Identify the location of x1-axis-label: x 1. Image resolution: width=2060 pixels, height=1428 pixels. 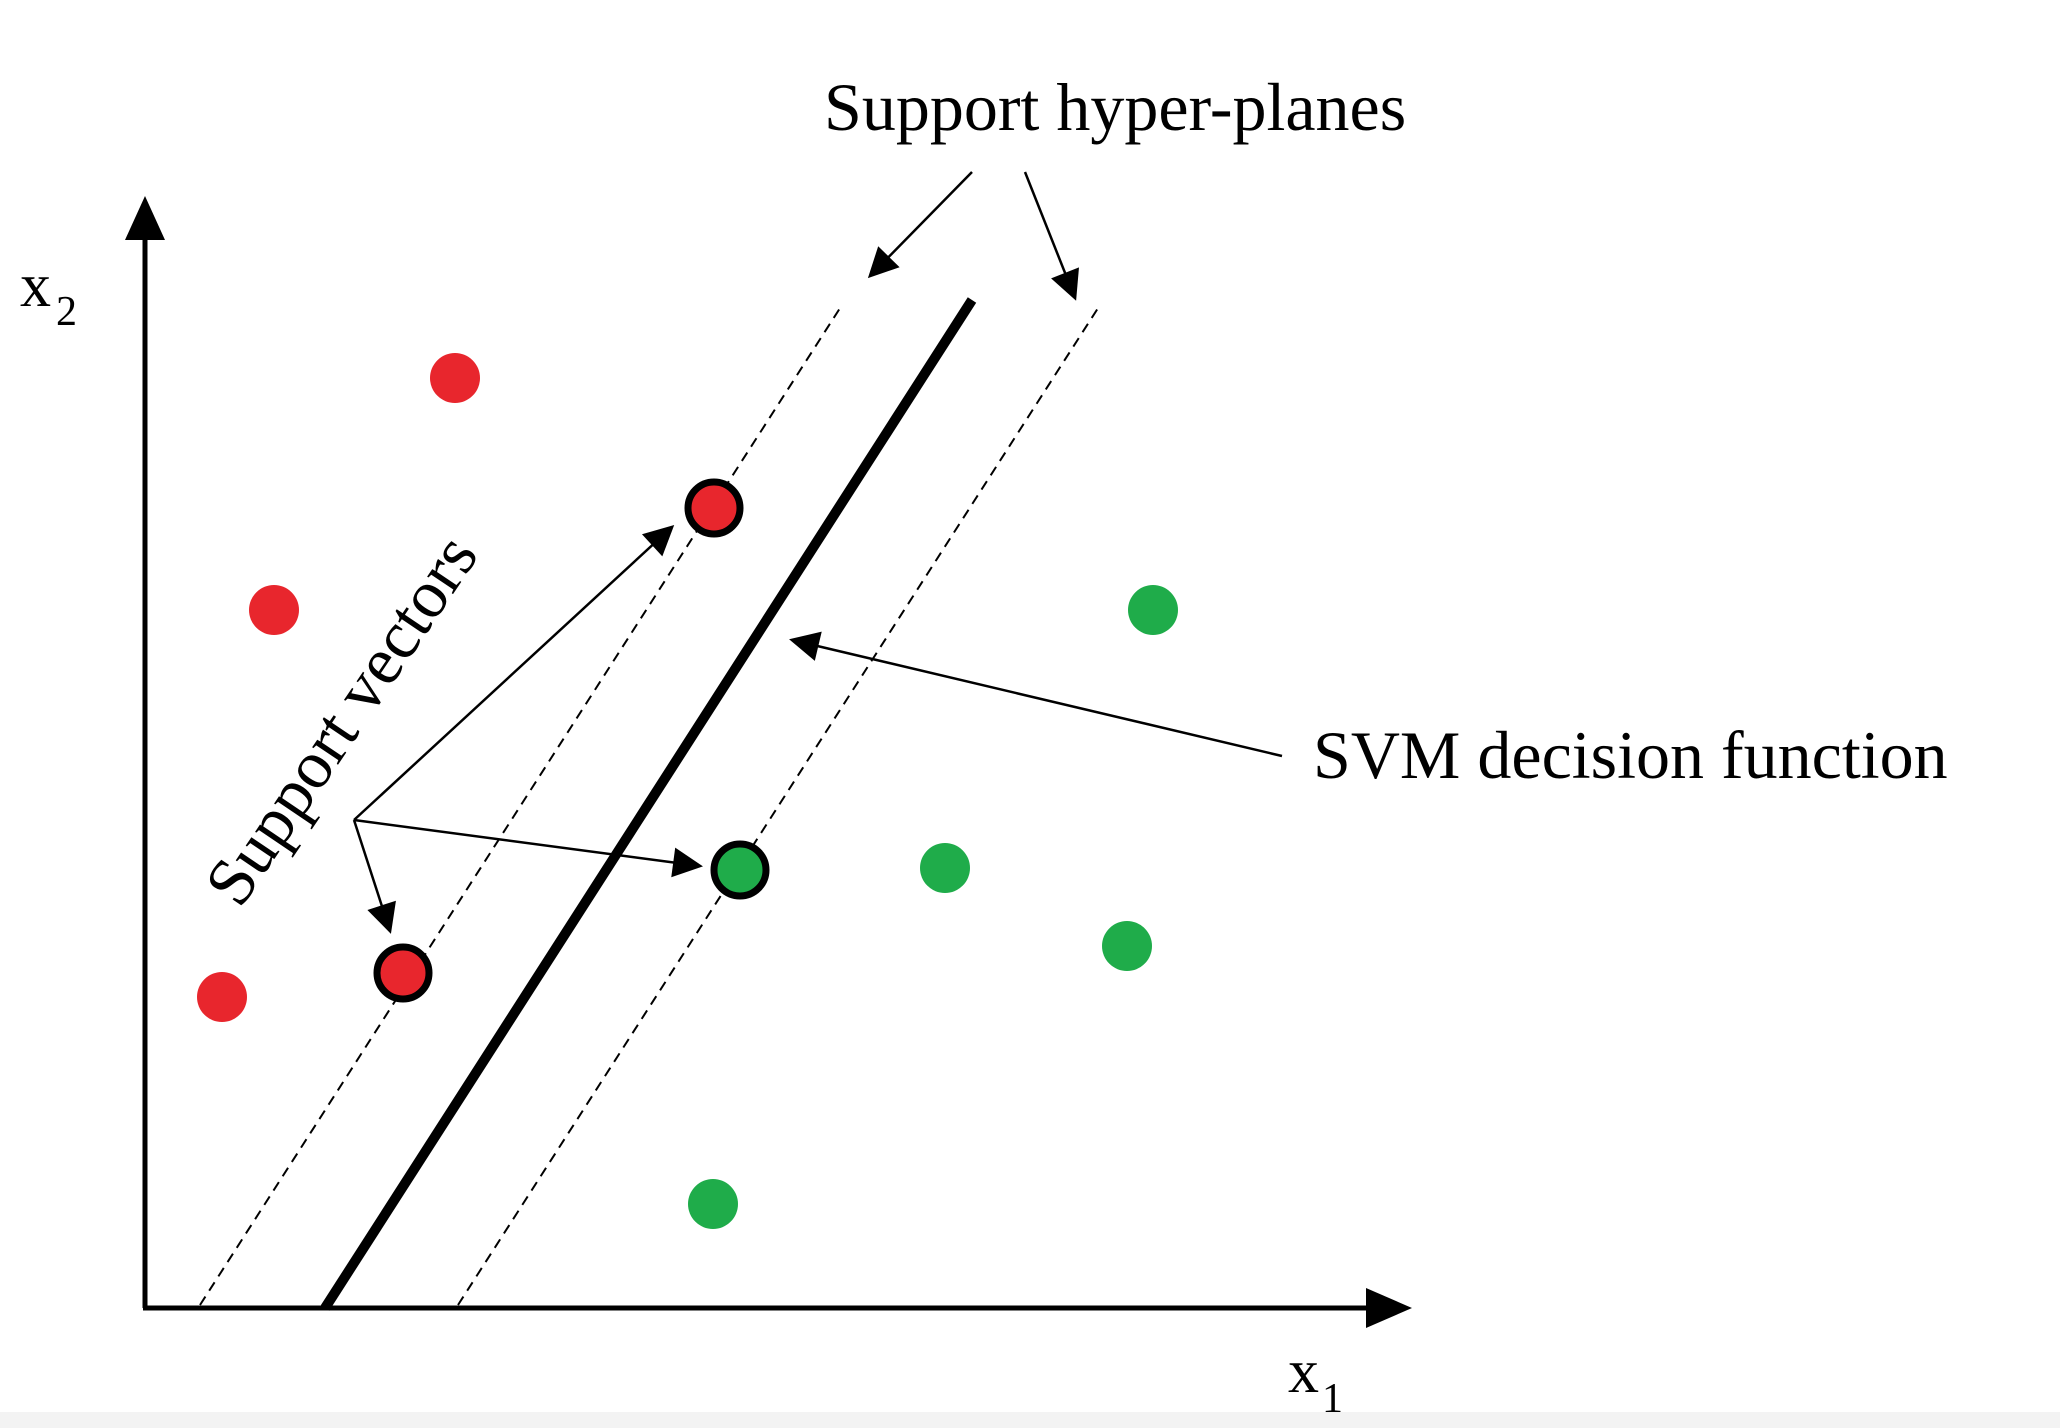
(1315, 1380).